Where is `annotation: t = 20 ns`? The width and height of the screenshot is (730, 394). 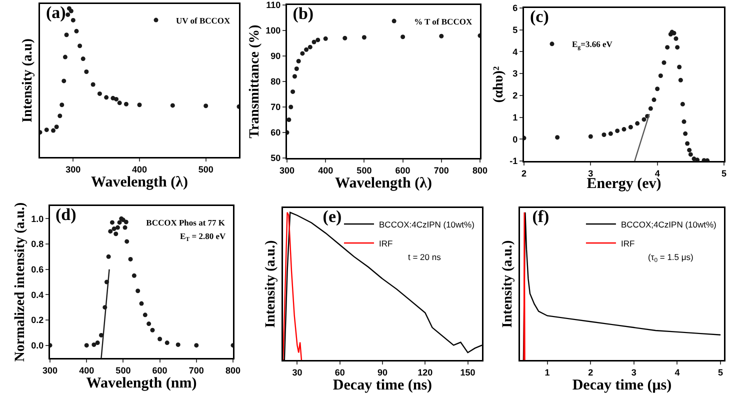
annotation: t = 20 ns is located at coordinates (424, 257).